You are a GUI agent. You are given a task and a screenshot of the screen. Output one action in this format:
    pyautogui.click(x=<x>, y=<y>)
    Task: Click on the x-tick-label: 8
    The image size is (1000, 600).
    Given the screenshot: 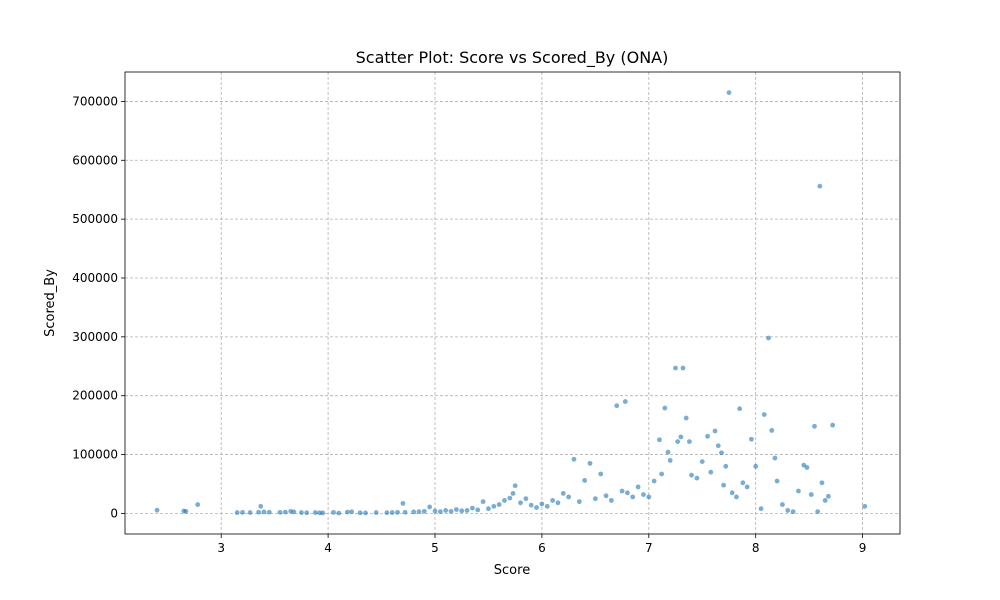 What is the action you would take?
    pyautogui.click(x=756, y=548)
    